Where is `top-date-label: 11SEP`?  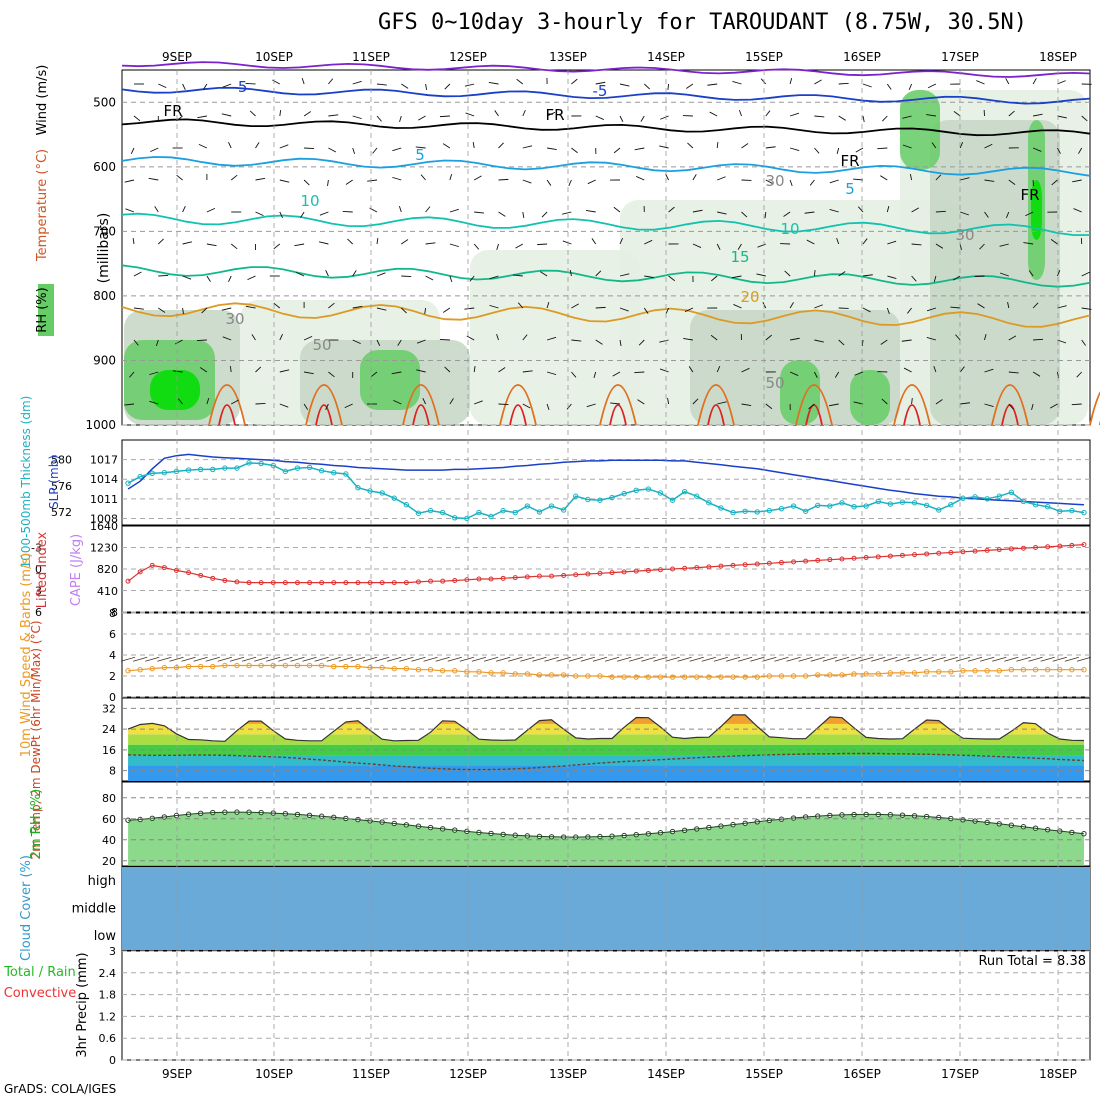
top-date-label: 11SEP is located at coordinates (371, 57).